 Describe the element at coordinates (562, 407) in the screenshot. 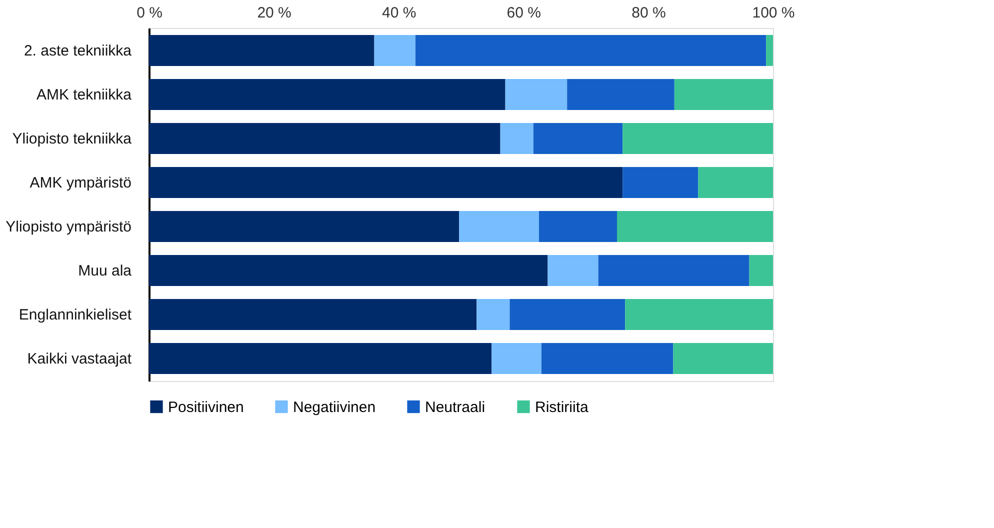

I see `legend-label: Ristiriita` at that location.